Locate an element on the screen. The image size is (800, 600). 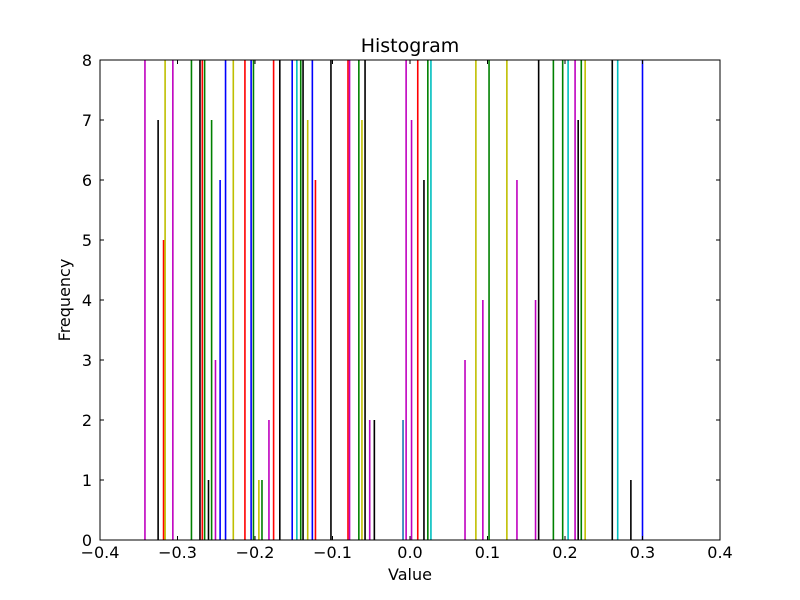
y-tick-label: 3 is located at coordinates (87, 360).